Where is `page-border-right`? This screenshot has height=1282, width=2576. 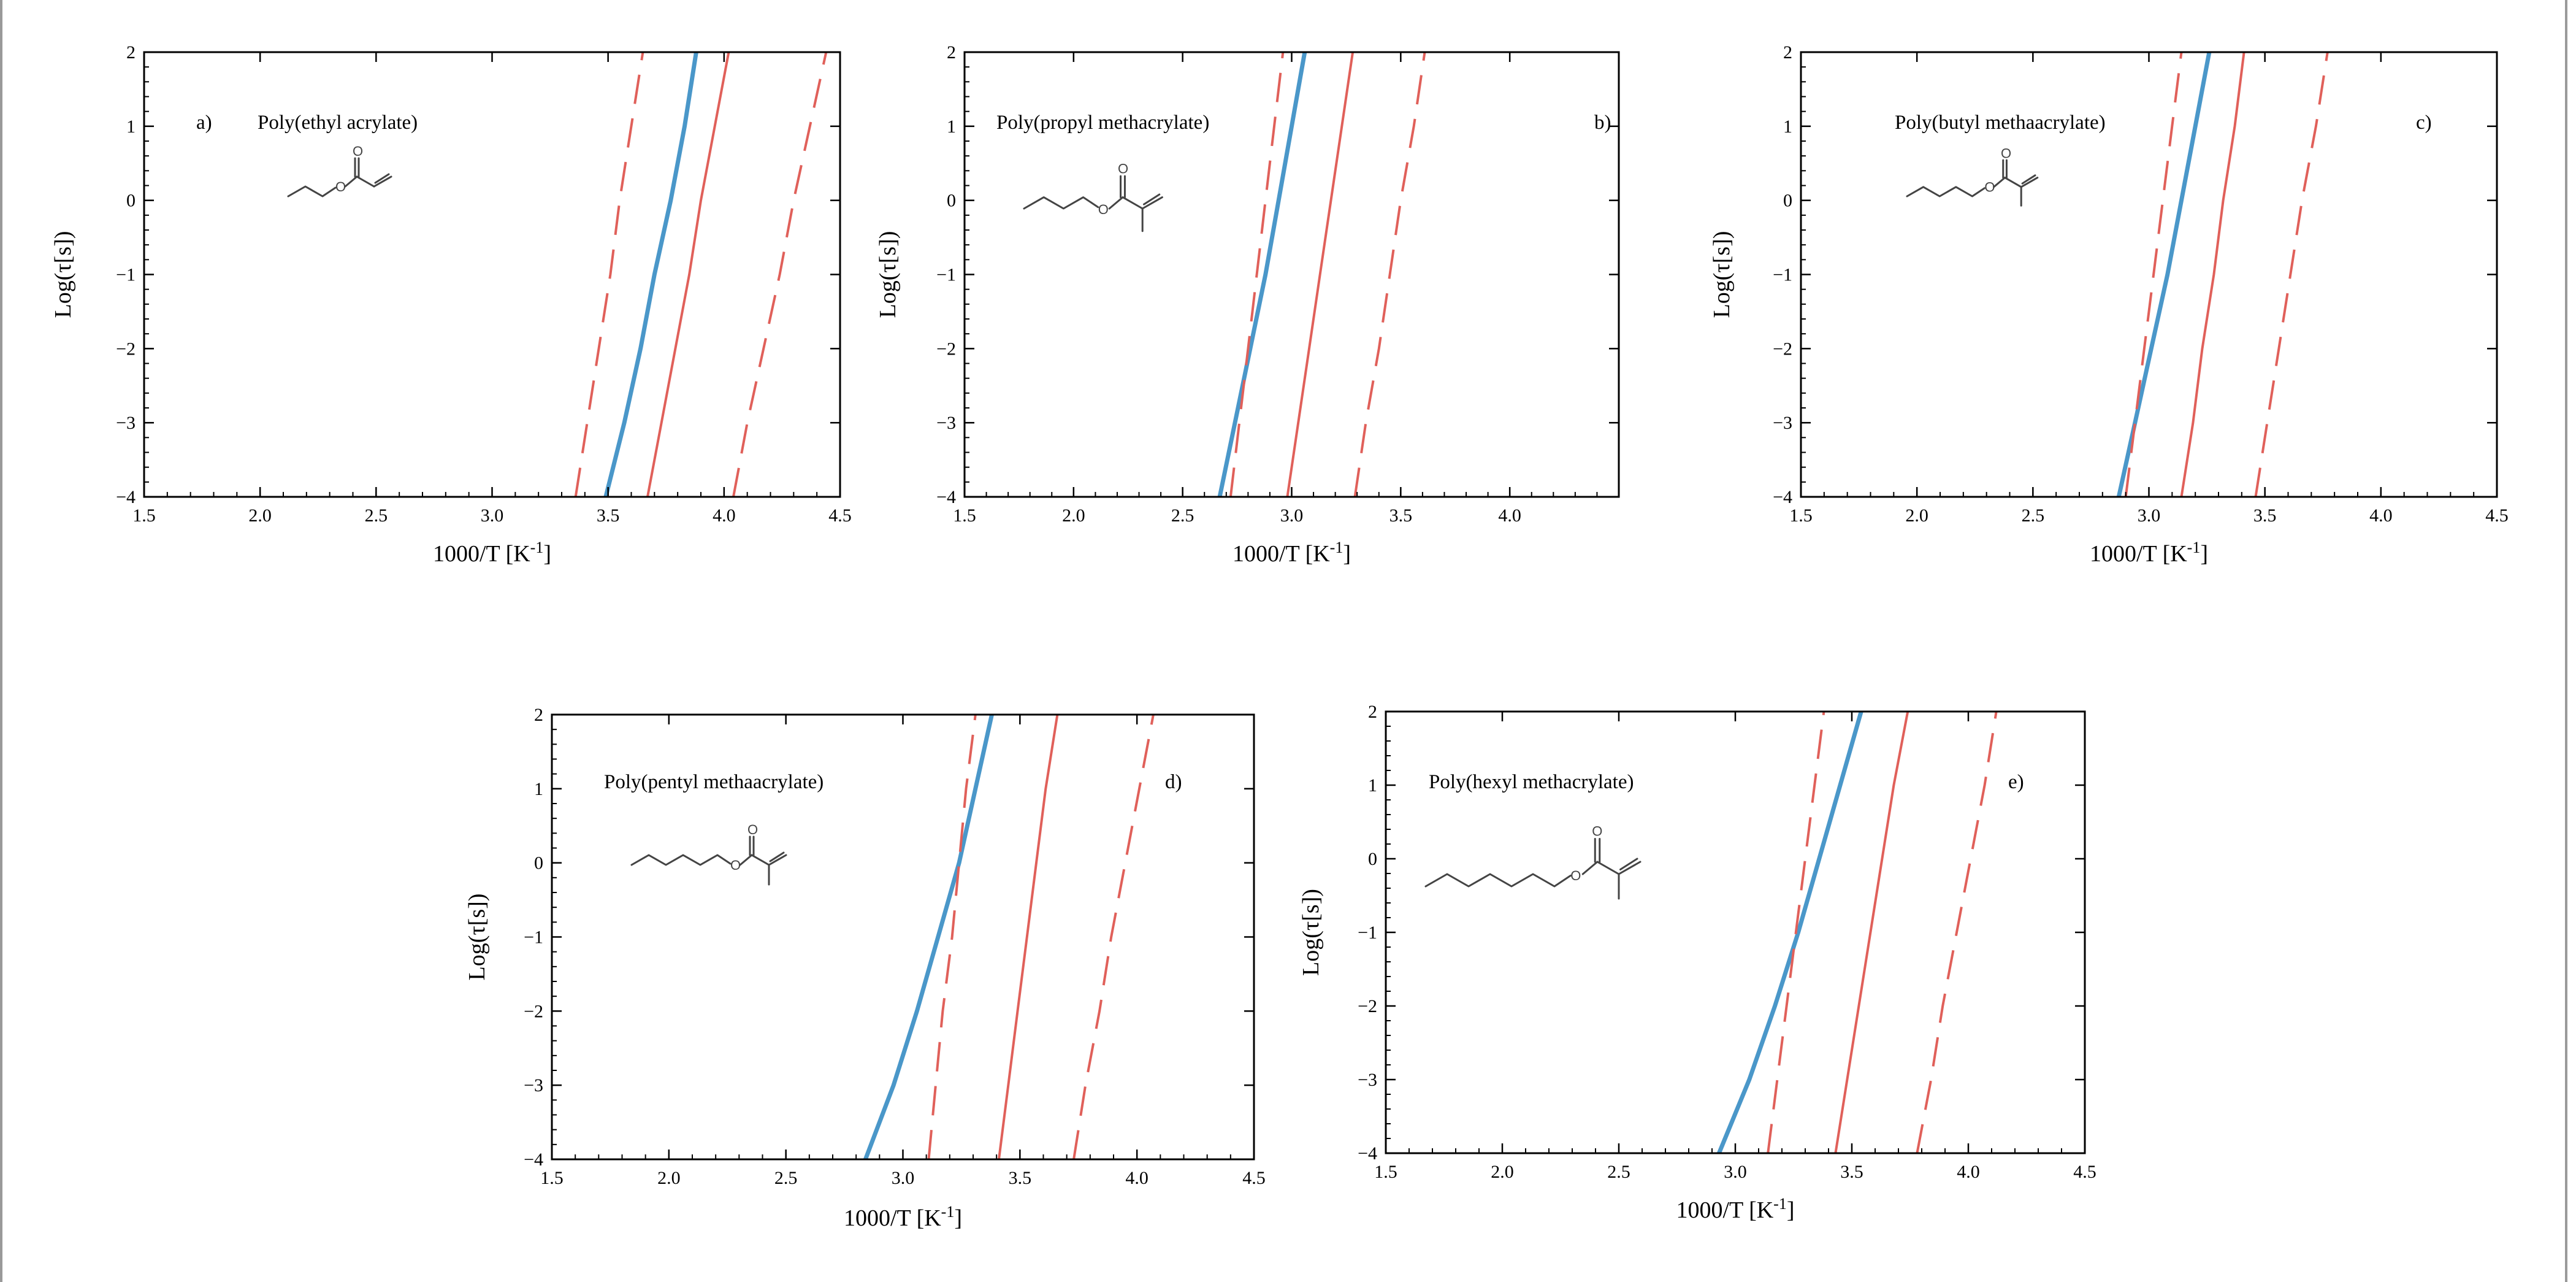 page-border-right is located at coordinates (2566, 641).